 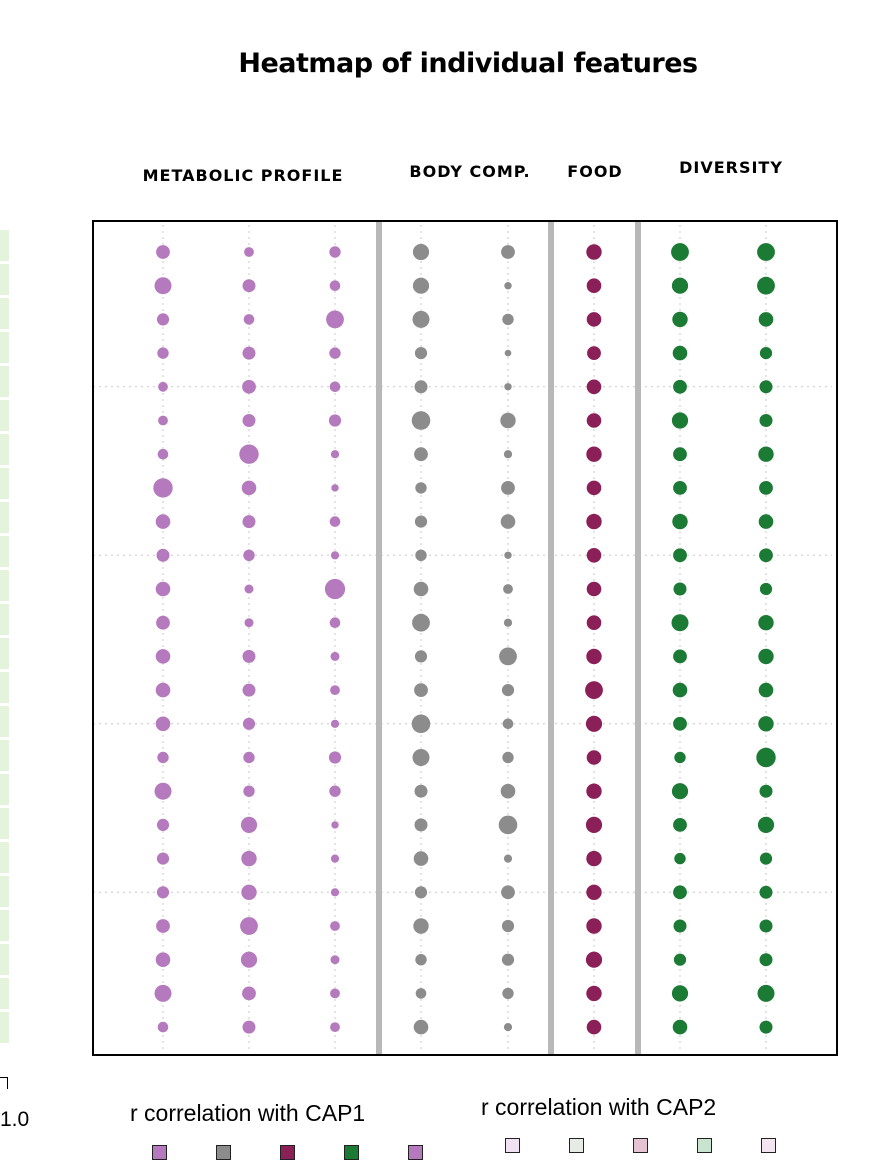 What do you see at coordinates (680, 1027) in the screenshot?
I see `heatmap-dot-r24-c7` at bounding box center [680, 1027].